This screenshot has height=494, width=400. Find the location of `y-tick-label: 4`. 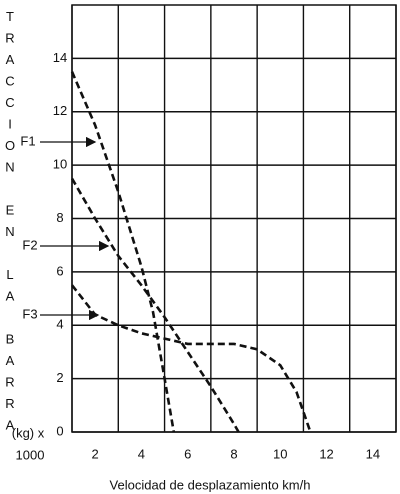

y-tick-label: 4 is located at coordinates (59, 324).